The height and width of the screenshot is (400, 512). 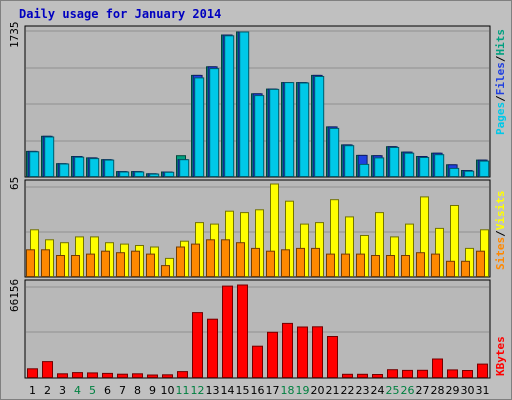 I want to click on ymax-label-pages-files-hits: 1735, so click(x=14, y=35).